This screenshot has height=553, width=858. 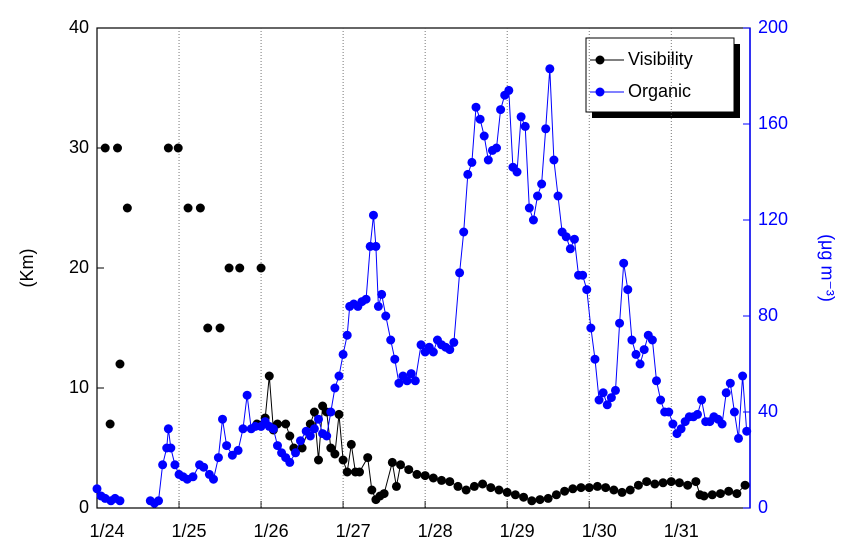 What do you see at coordinates (517, 531) in the screenshot?
I see `x-tick-label: 1/29` at bounding box center [517, 531].